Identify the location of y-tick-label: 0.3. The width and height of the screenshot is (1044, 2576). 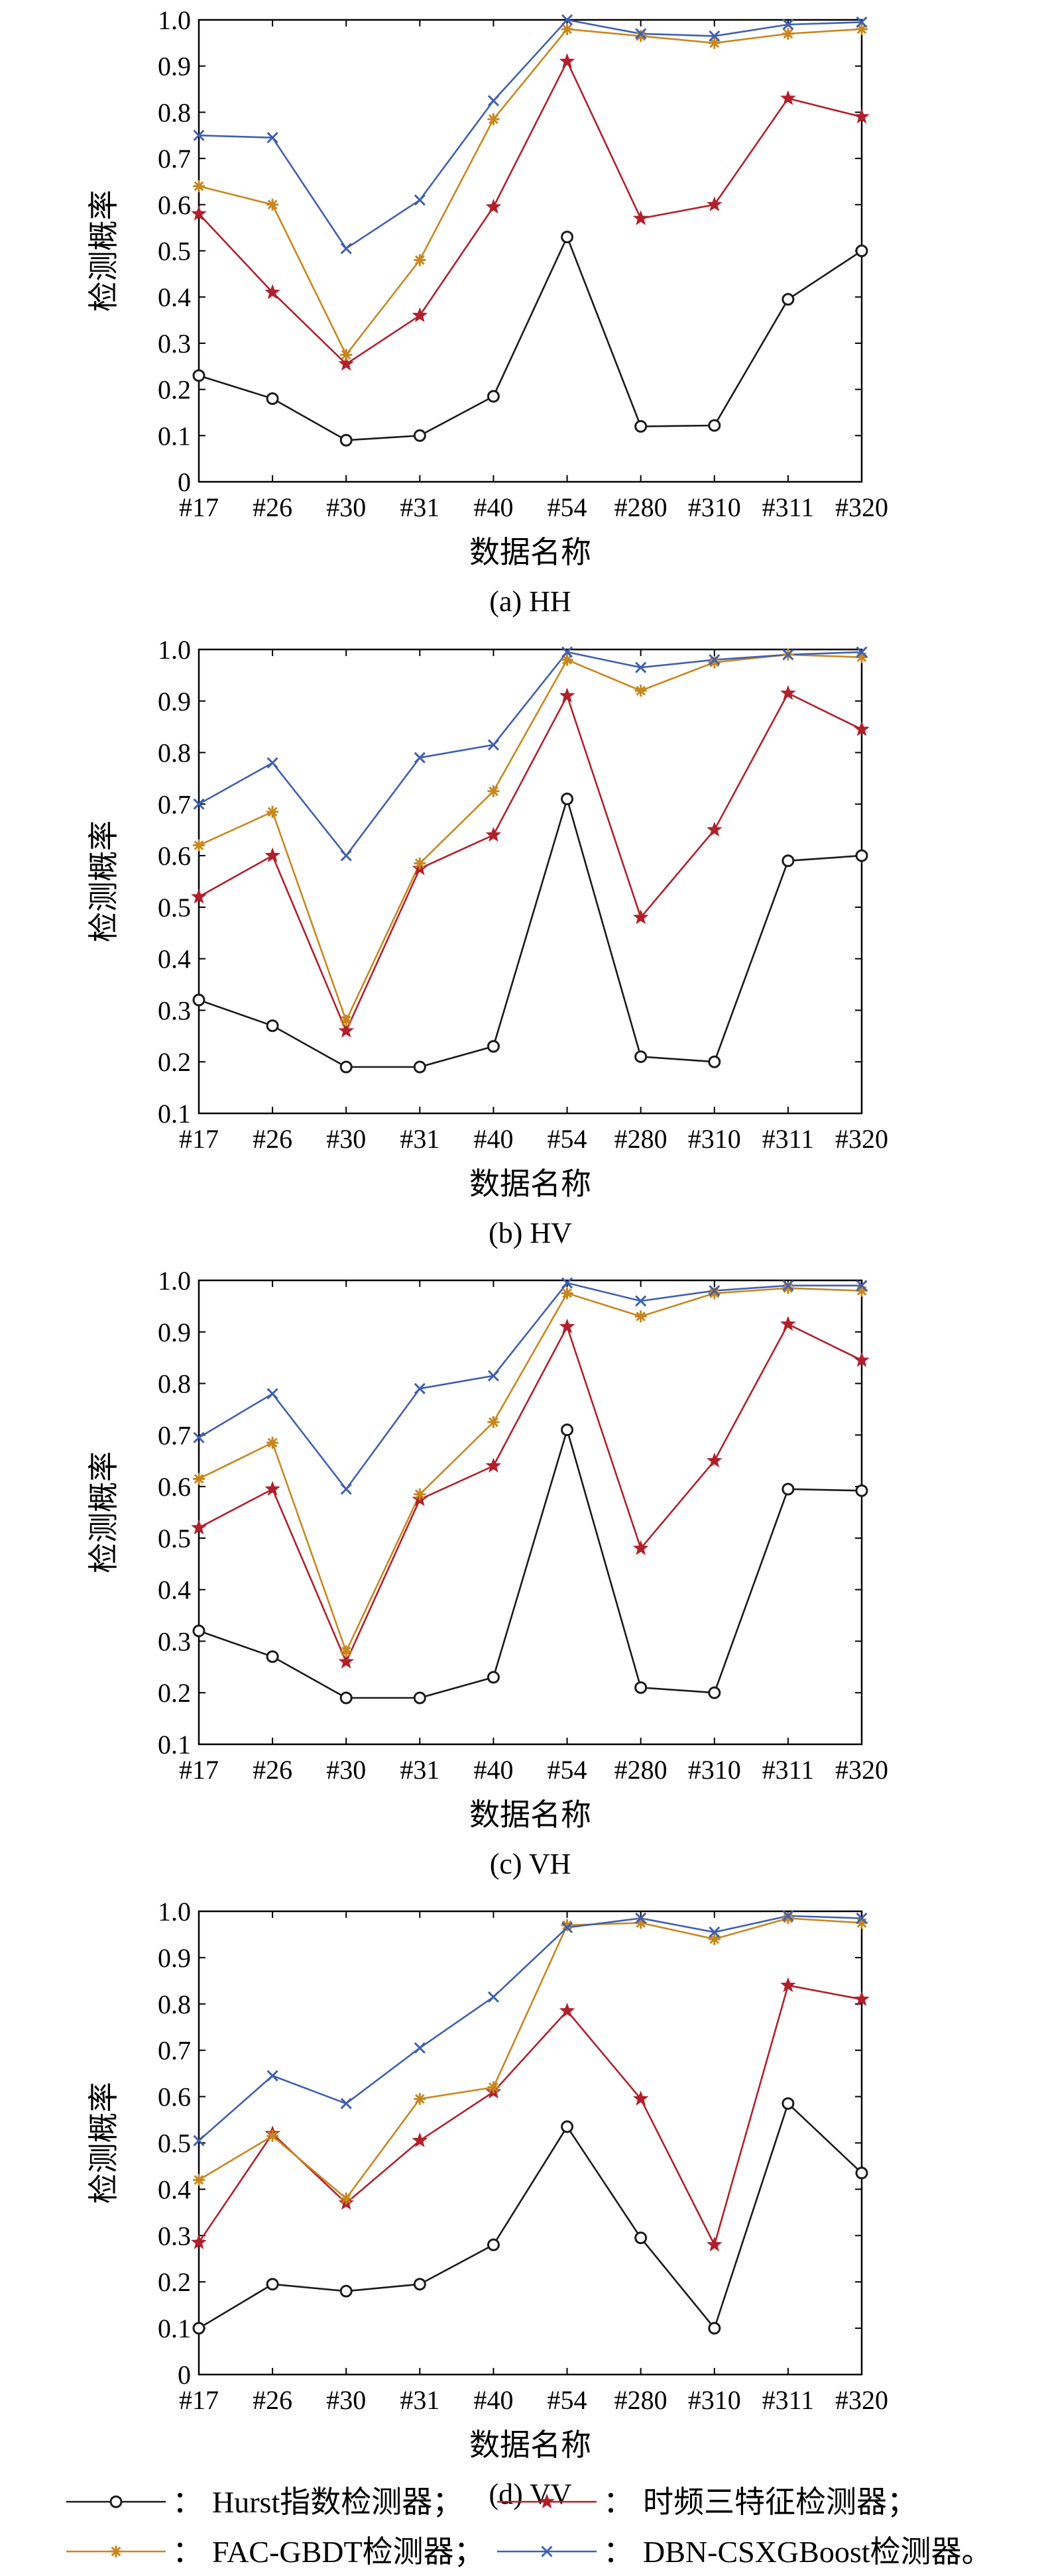
(174, 1010).